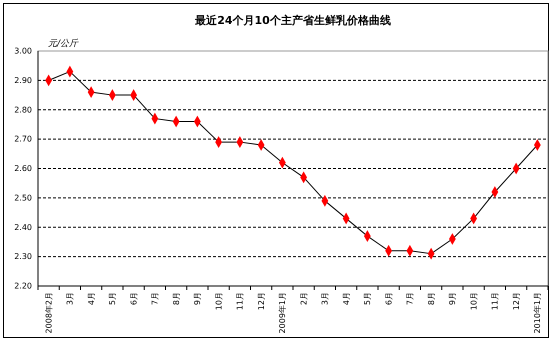 This screenshot has height=341, width=553. I want to click on x-tick-label: 2008年2月, so click(49, 313).